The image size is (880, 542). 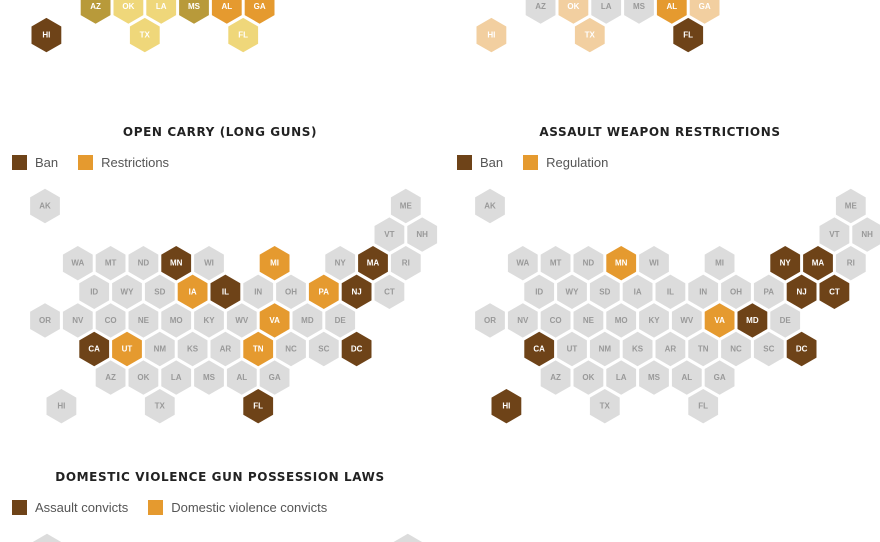 I want to click on state-hex-tn: TN, so click(x=258, y=349).